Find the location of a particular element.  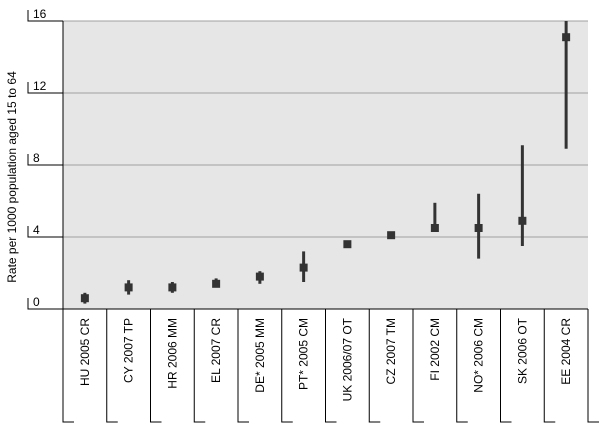

y-axis-title: Rate per 1000 population aged 15 to 64 is located at coordinates (12, 177).